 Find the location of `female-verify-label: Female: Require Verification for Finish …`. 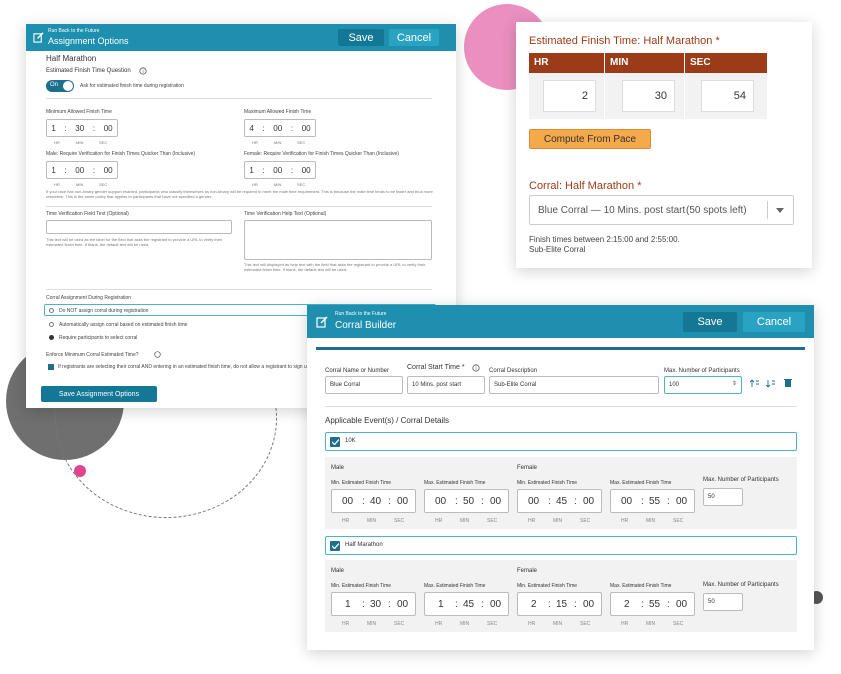

female-verify-label: Female: Require Verification for Finish … is located at coordinates (321, 154).